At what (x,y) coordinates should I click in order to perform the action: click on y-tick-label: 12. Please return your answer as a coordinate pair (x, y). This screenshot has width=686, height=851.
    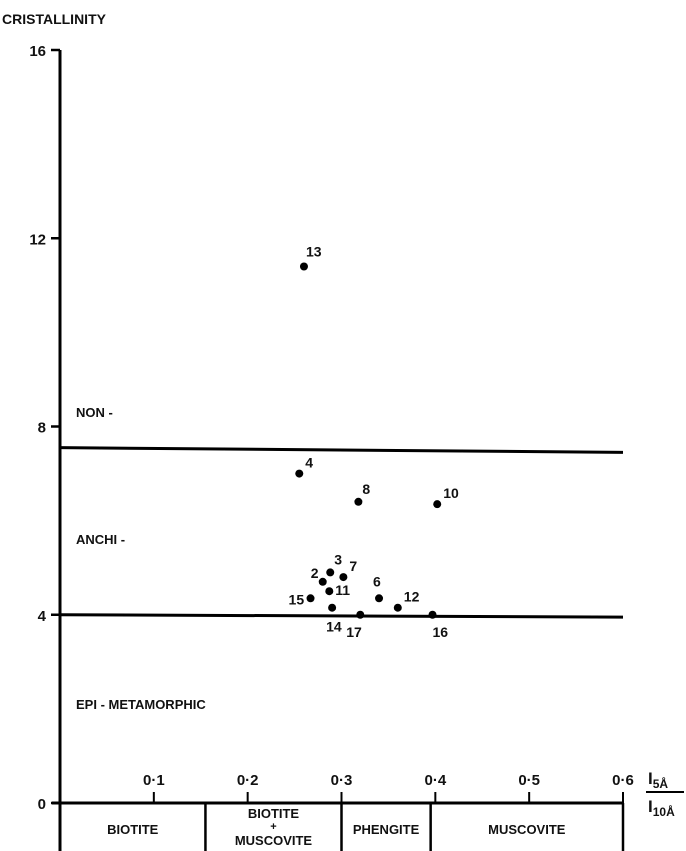
    Looking at the image, I should click on (37, 239).